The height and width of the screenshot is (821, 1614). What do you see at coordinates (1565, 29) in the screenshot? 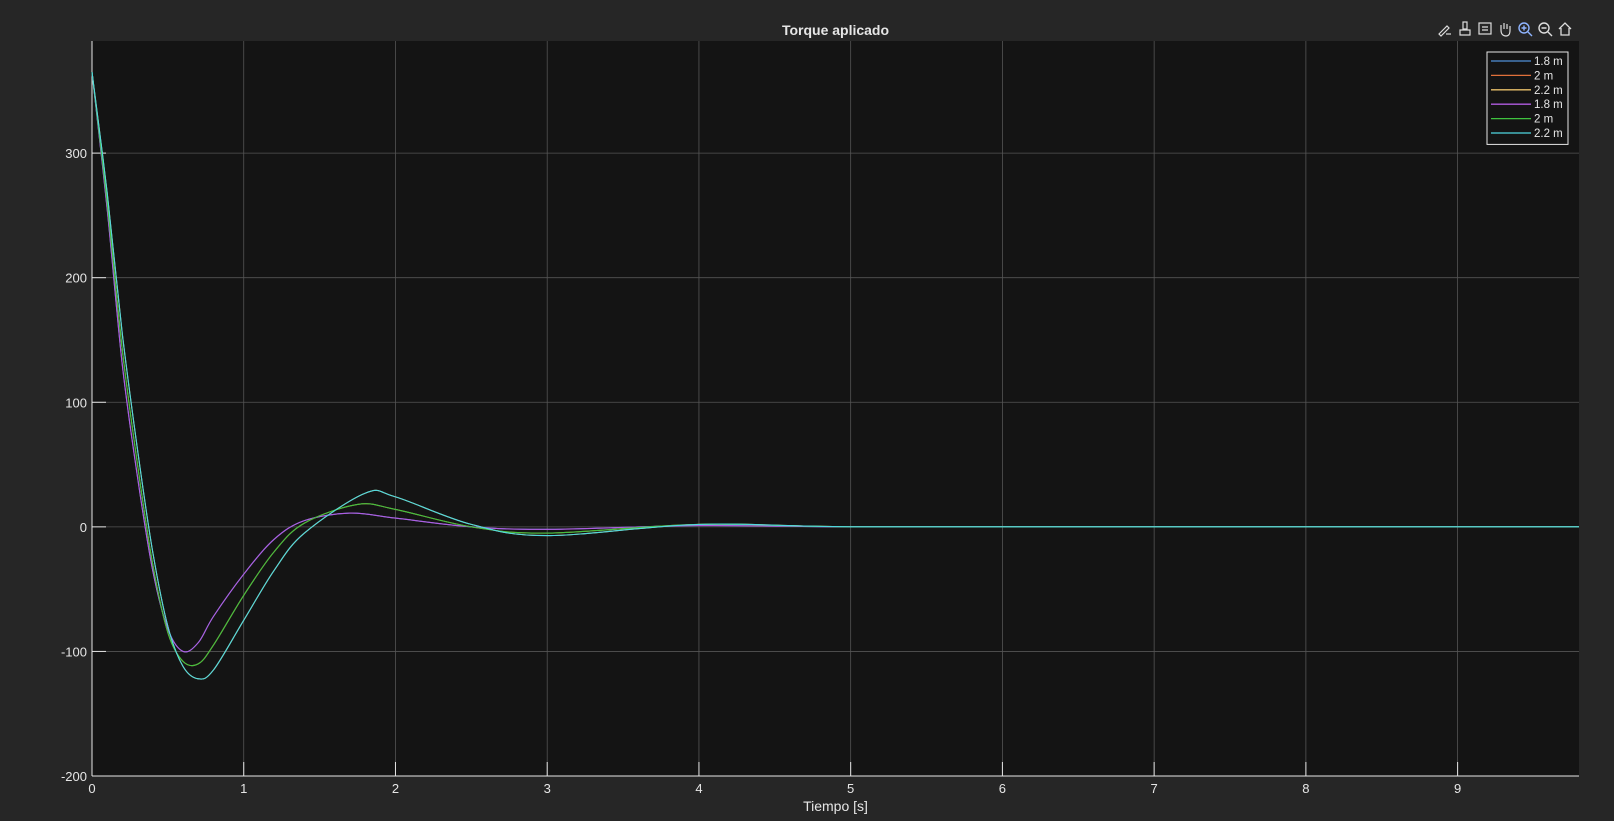
I see `home-icon` at bounding box center [1565, 29].